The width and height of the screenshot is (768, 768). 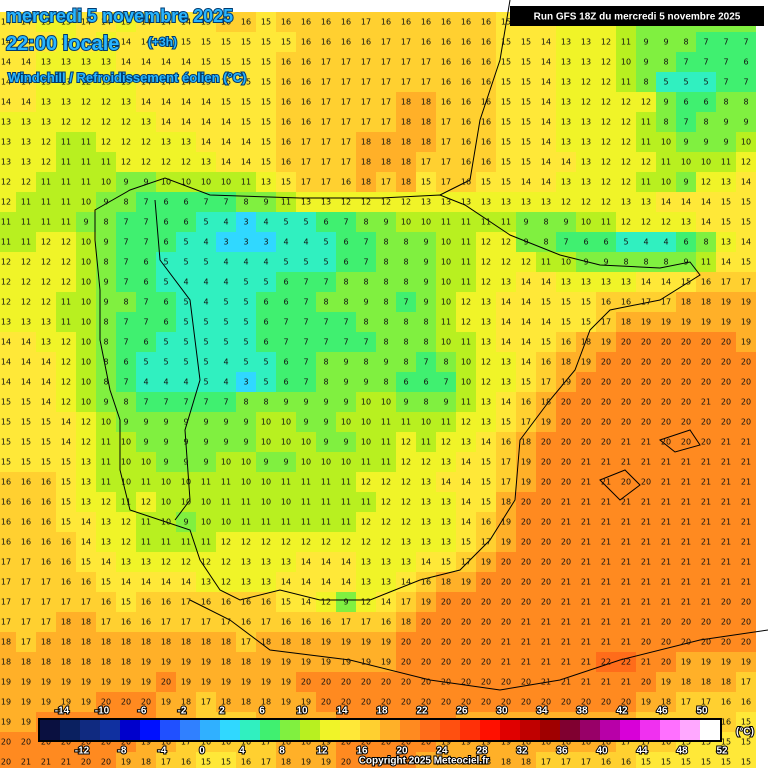 I want to click on grid-value: 9, so click(x=345, y=362).